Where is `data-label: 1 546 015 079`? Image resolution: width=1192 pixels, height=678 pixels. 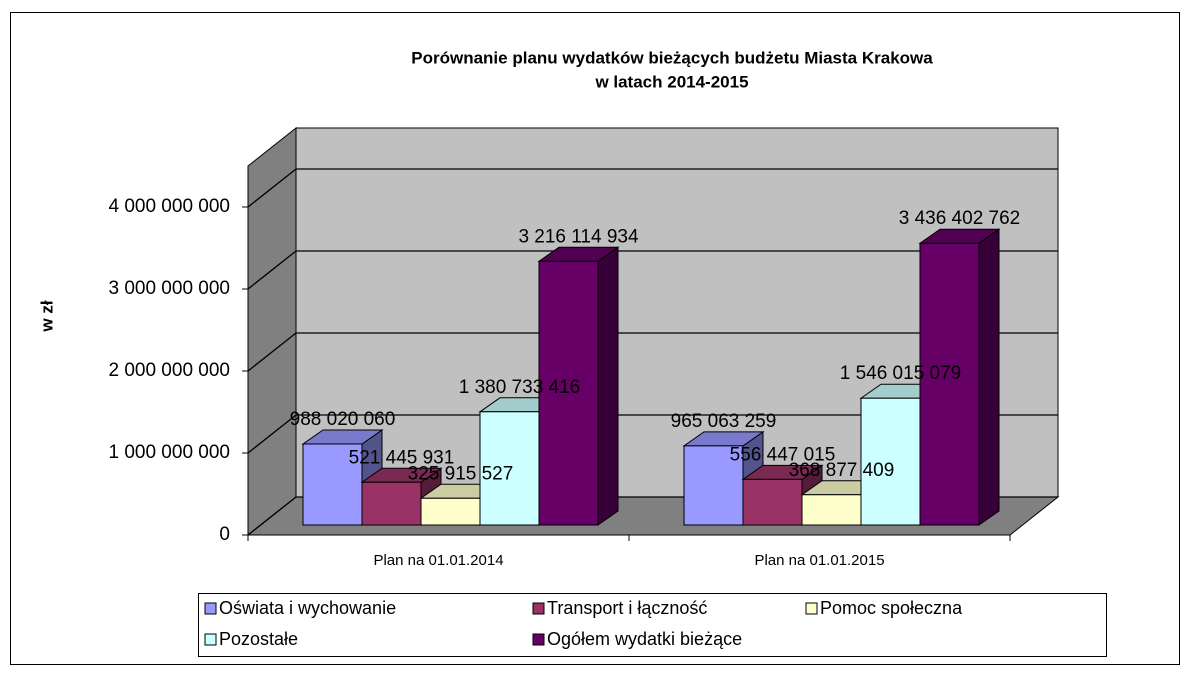 data-label: 1 546 015 079 is located at coordinates (901, 373).